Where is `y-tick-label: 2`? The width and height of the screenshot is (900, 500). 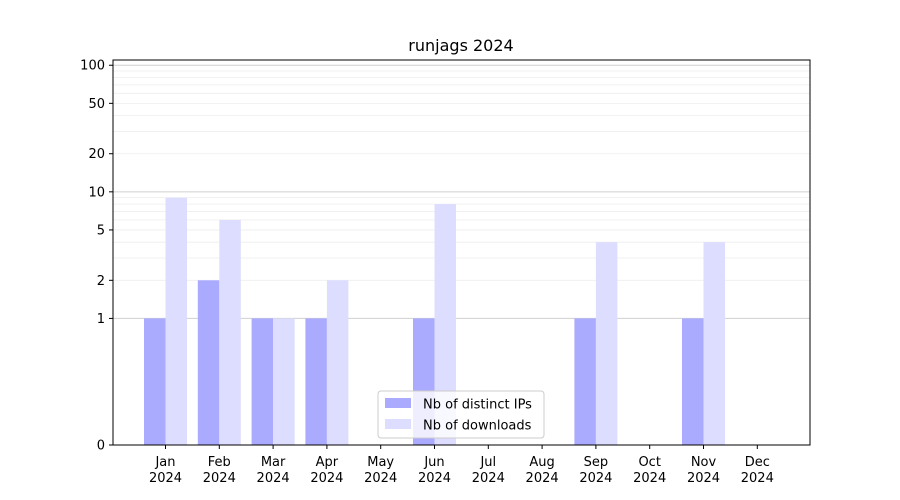
y-tick-label: 2 is located at coordinates (101, 281).